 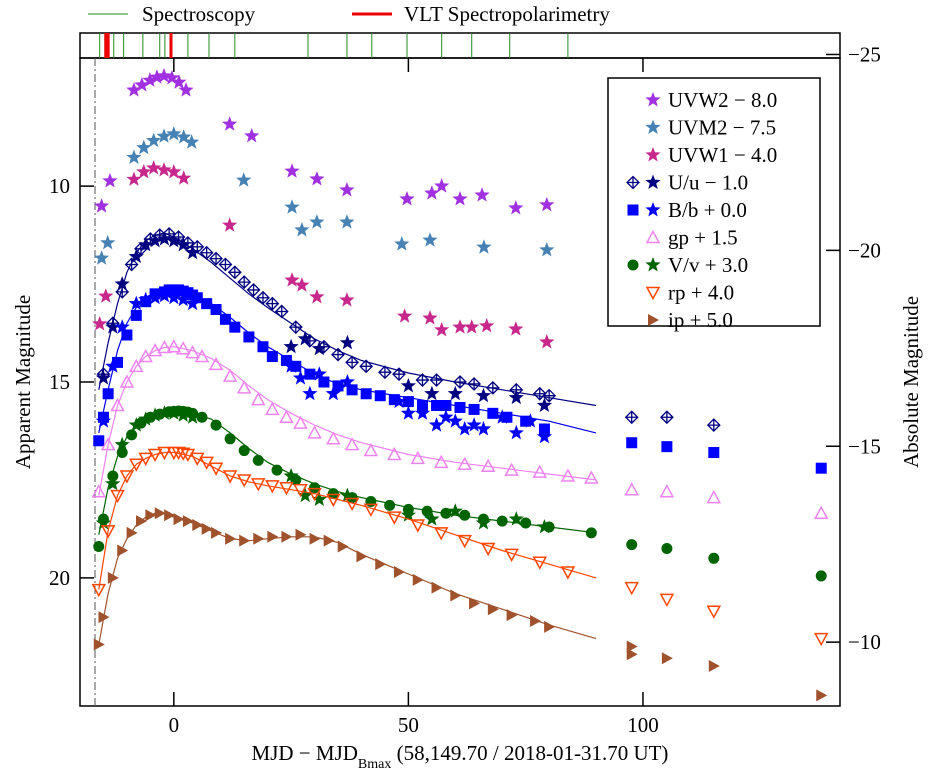 What do you see at coordinates (722, 100) in the screenshot?
I see `legend-label: UVW2 − 8.0` at bounding box center [722, 100].